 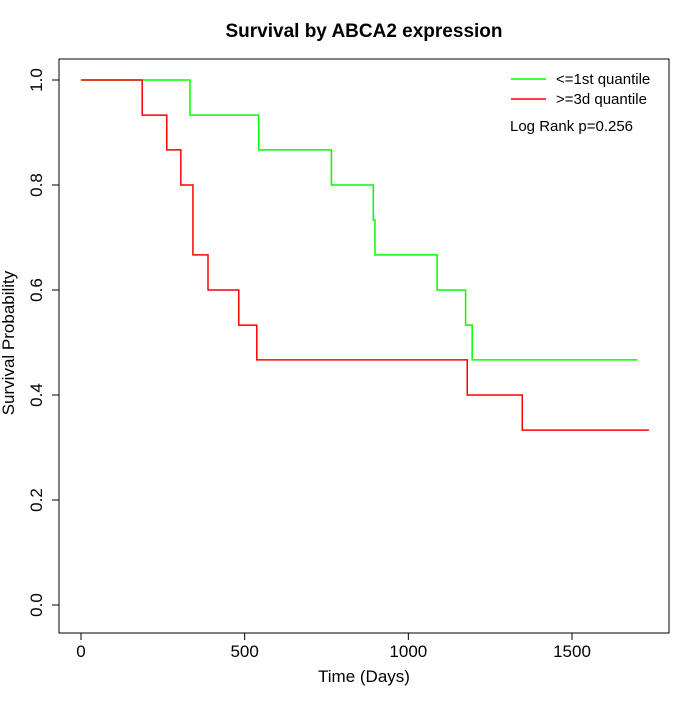 I want to click on y-tick-label: 0.2, so click(x=36, y=500).